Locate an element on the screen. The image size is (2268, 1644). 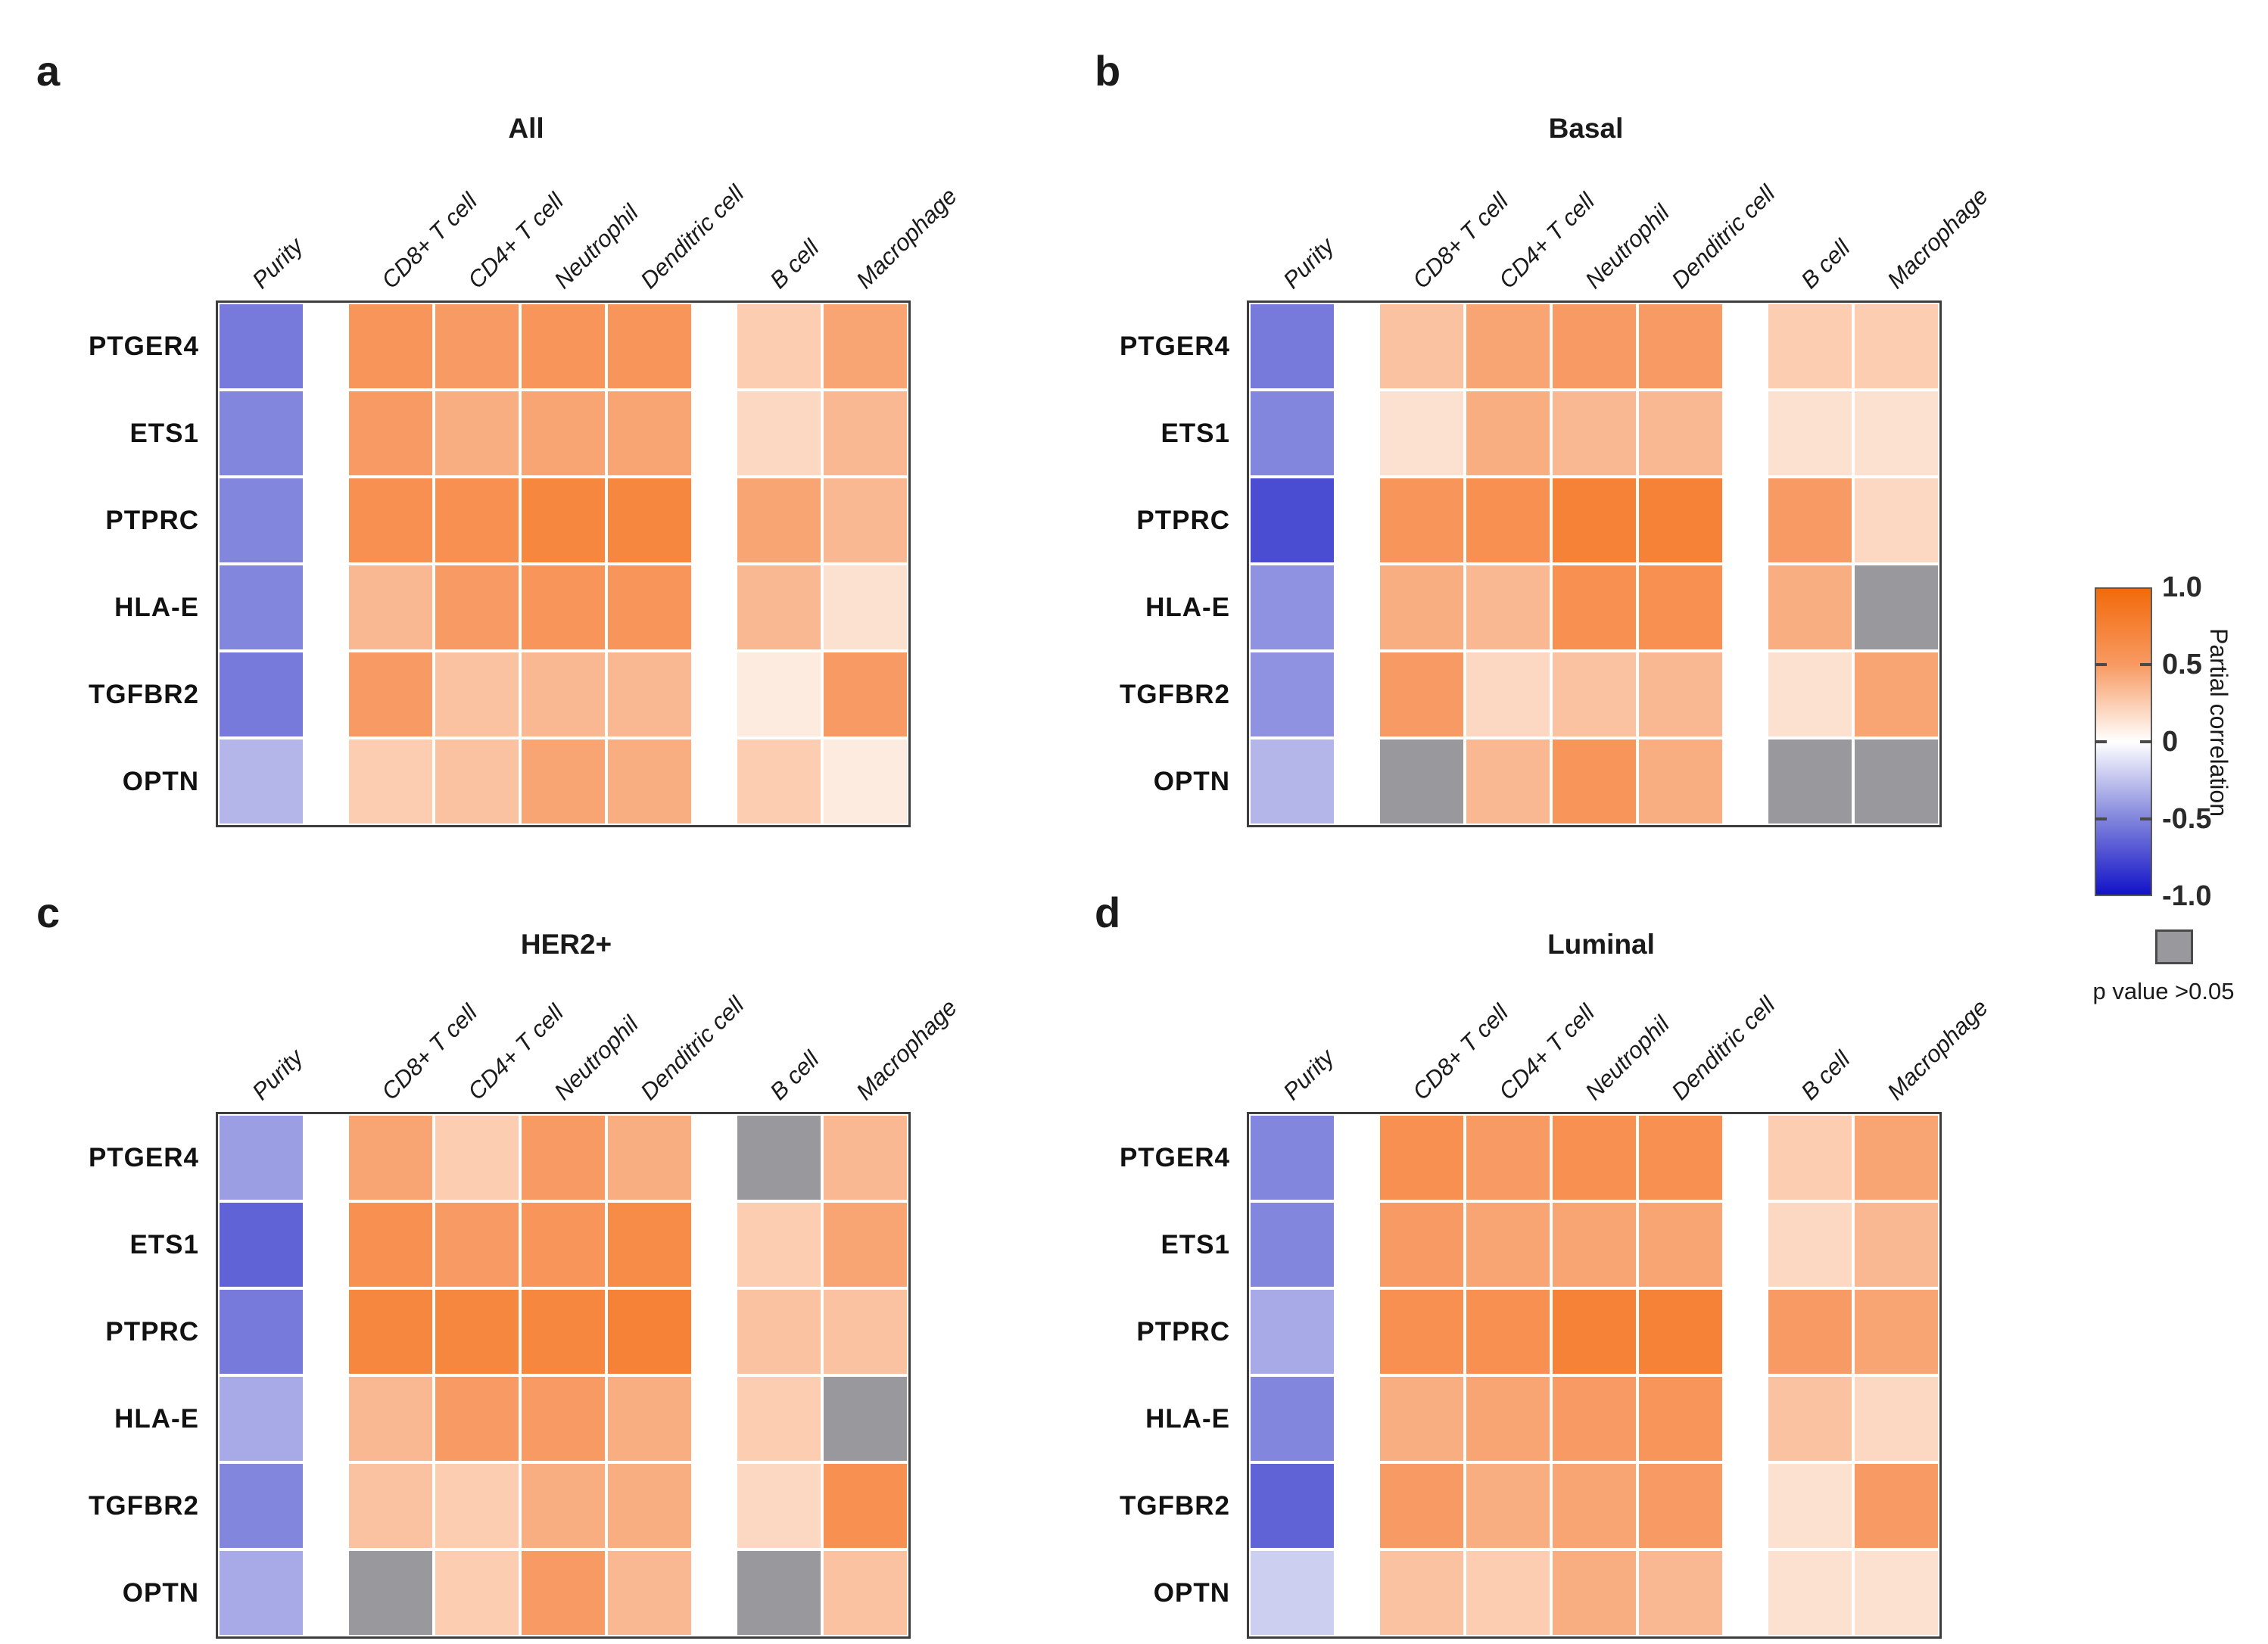
row-label: OPTN is located at coordinates (1191, 781).